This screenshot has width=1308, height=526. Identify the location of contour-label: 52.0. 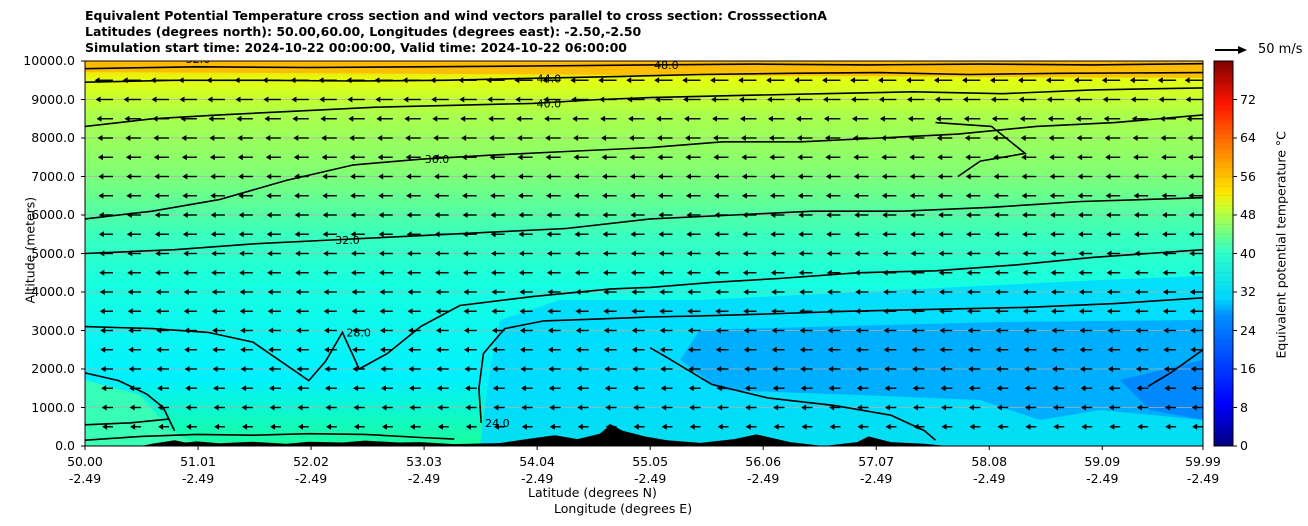
(198, 59).